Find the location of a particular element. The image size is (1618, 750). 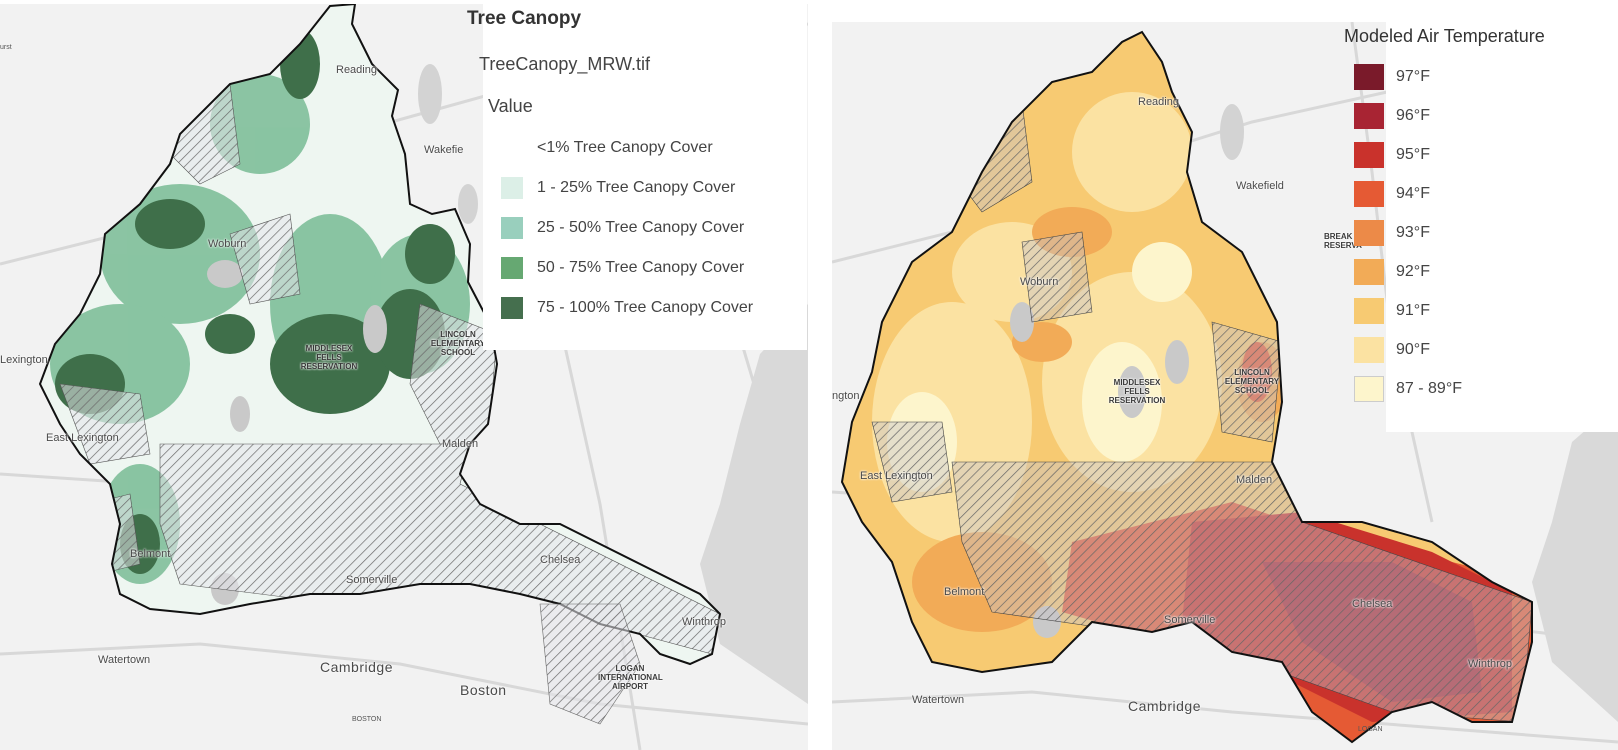

legend-class-97: 97°F is located at coordinates (1392, 77).